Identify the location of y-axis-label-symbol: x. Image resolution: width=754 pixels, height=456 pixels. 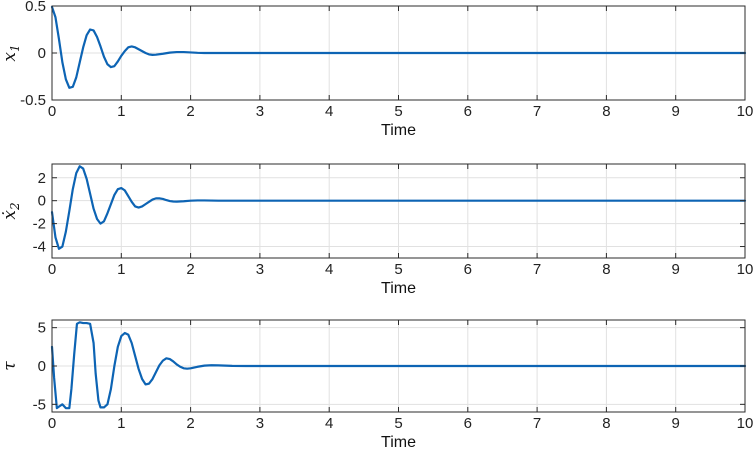
(10, 57).